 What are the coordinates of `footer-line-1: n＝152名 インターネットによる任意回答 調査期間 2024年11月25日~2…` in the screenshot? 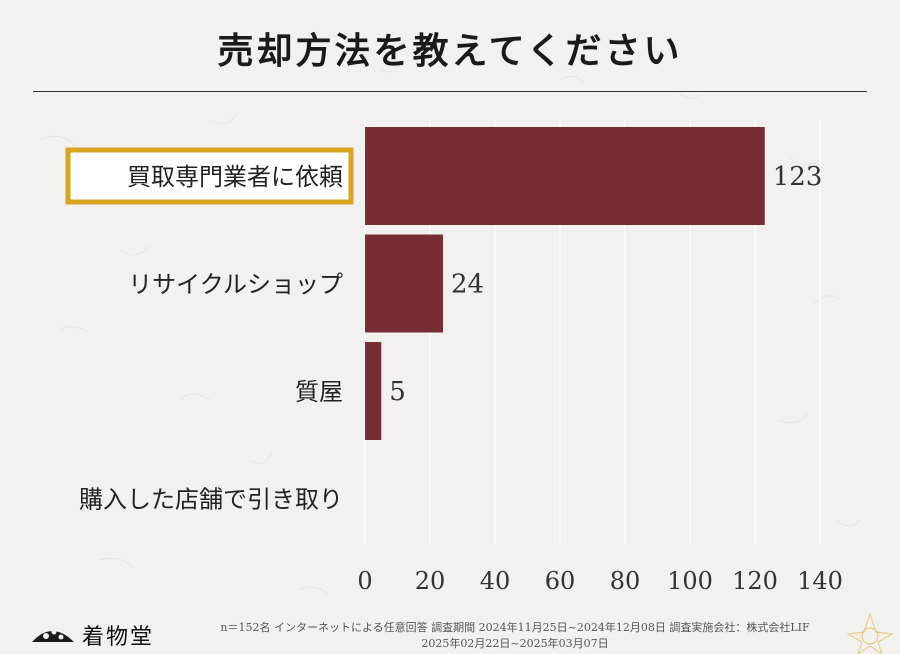 It's located at (515, 627).